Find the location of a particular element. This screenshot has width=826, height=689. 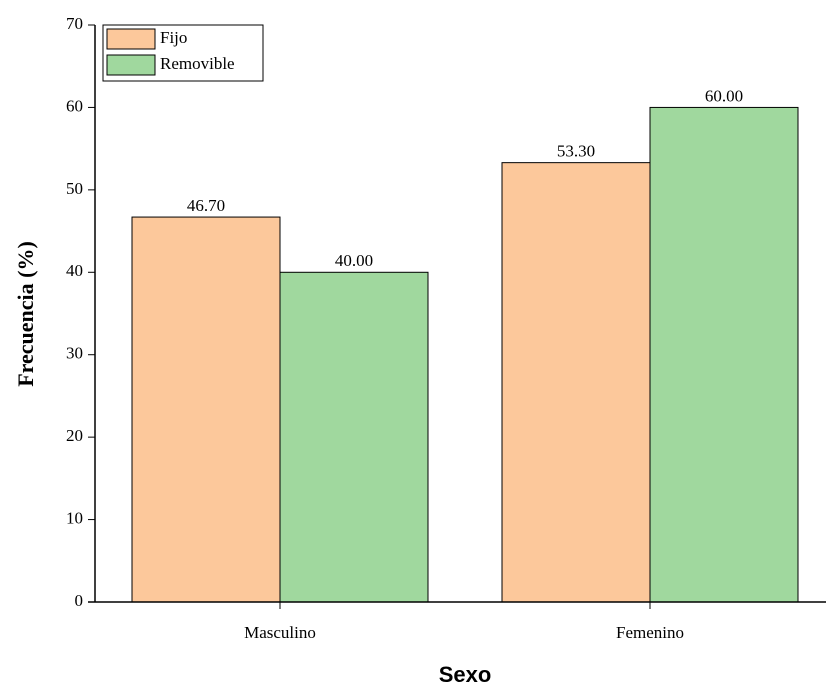

y-tick-label: 20 is located at coordinates (74, 435).